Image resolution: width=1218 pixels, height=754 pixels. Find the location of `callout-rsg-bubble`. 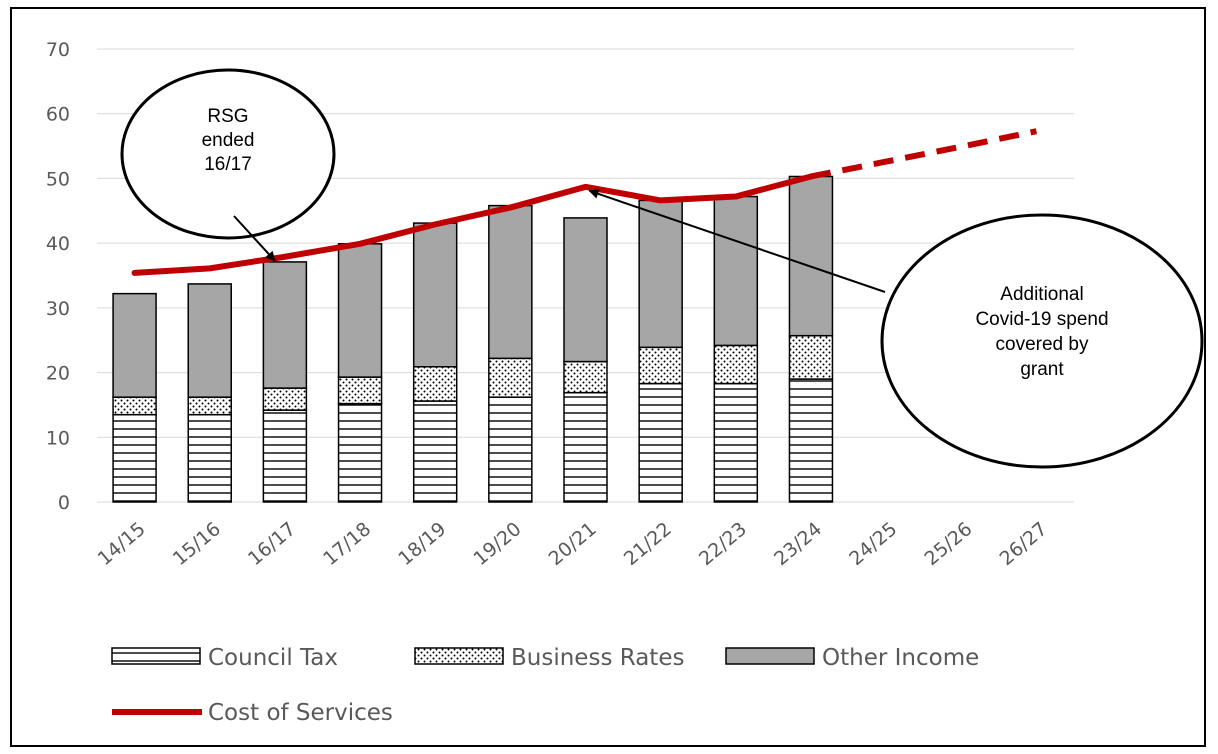

callout-rsg-bubble is located at coordinates (228, 154).